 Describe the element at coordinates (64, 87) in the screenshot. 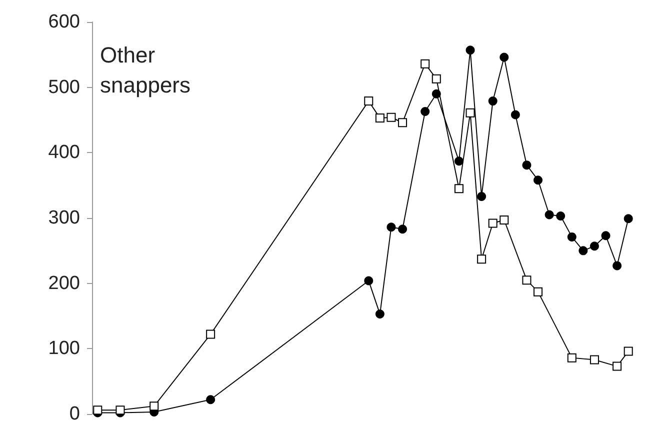

I see `y-tick-label: 500` at that location.